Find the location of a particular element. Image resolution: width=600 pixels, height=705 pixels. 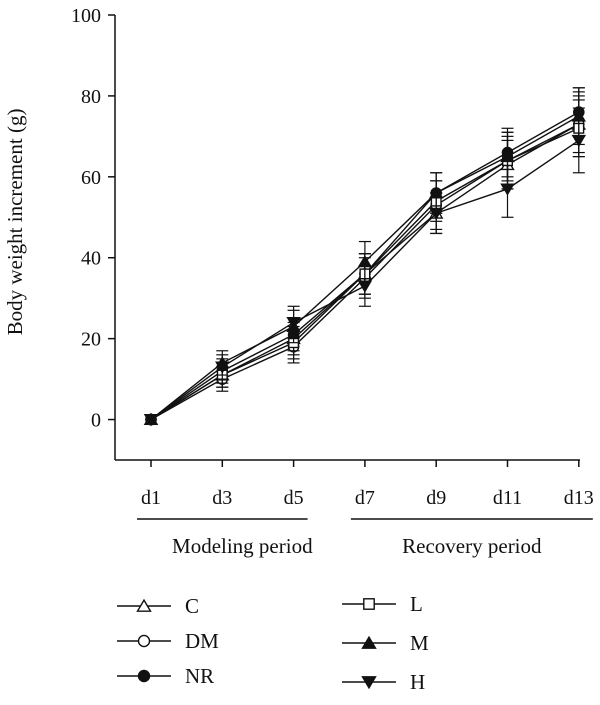

y-tick-label: 100 is located at coordinates (86, 16).